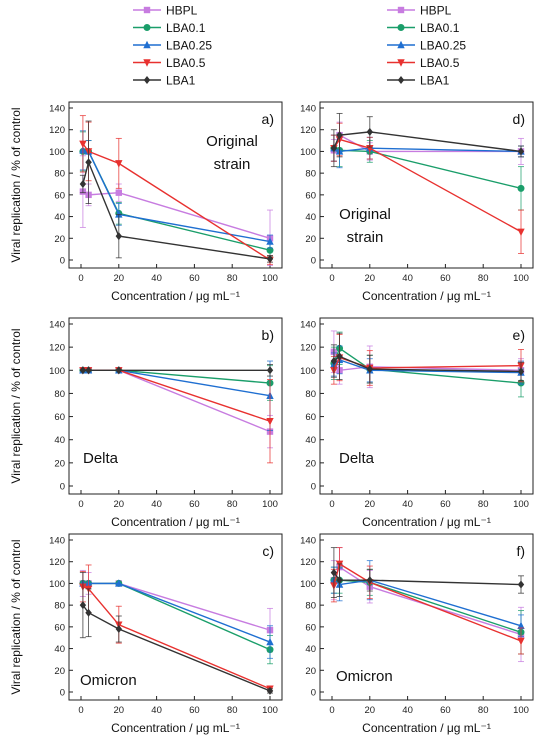 The height and width of the screenshot is (747, 550). Describe the element at coordinates (164, 81) in the screenshot. I see `legend-item: LBA1` at that location.